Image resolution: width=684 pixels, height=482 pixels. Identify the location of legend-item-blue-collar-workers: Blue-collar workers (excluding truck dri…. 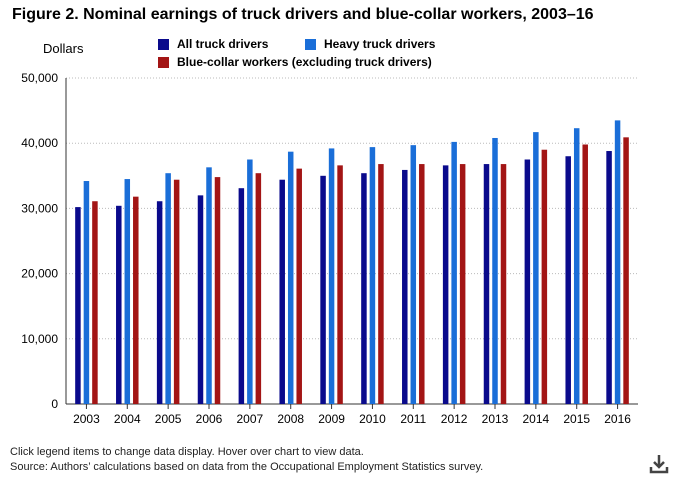
(295, 62).